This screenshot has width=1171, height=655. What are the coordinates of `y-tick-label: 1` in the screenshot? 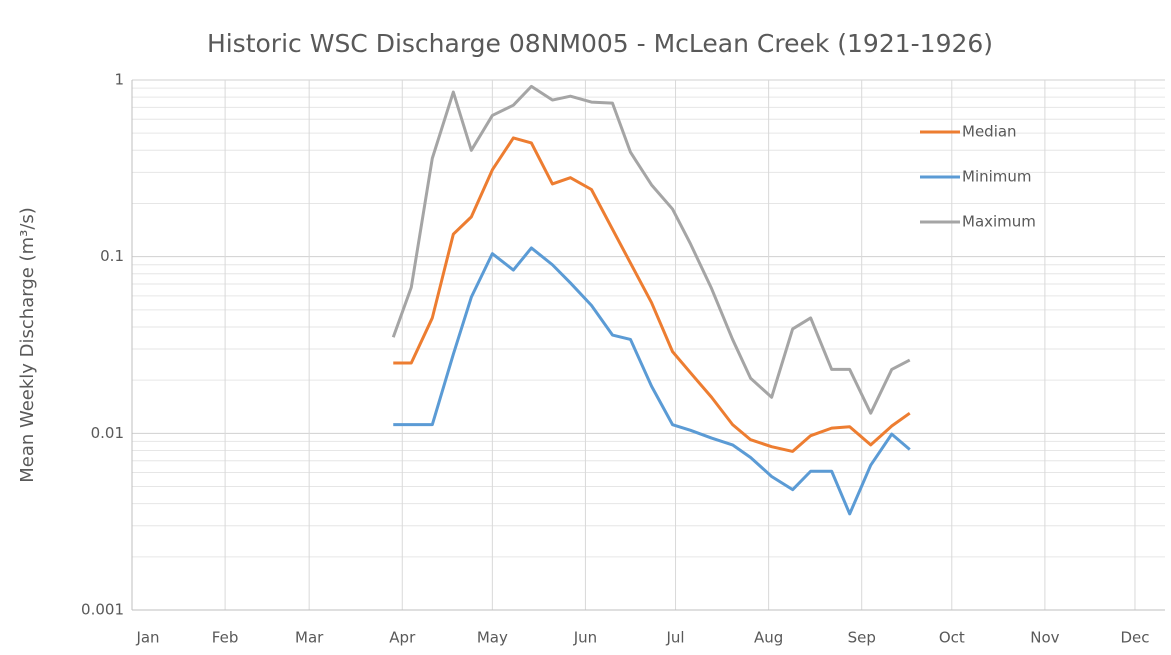 It's located at (119, 80).